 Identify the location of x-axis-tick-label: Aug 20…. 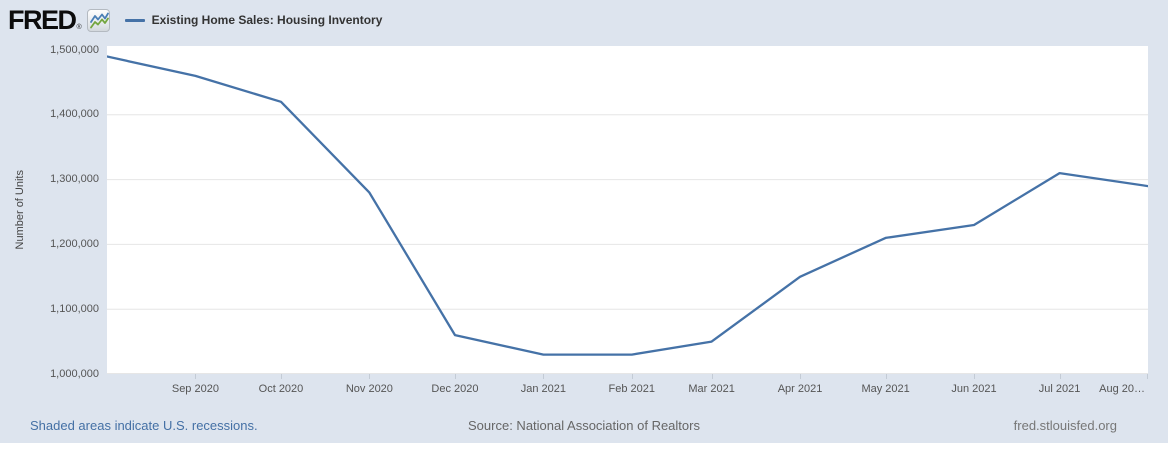
(1122, 389).